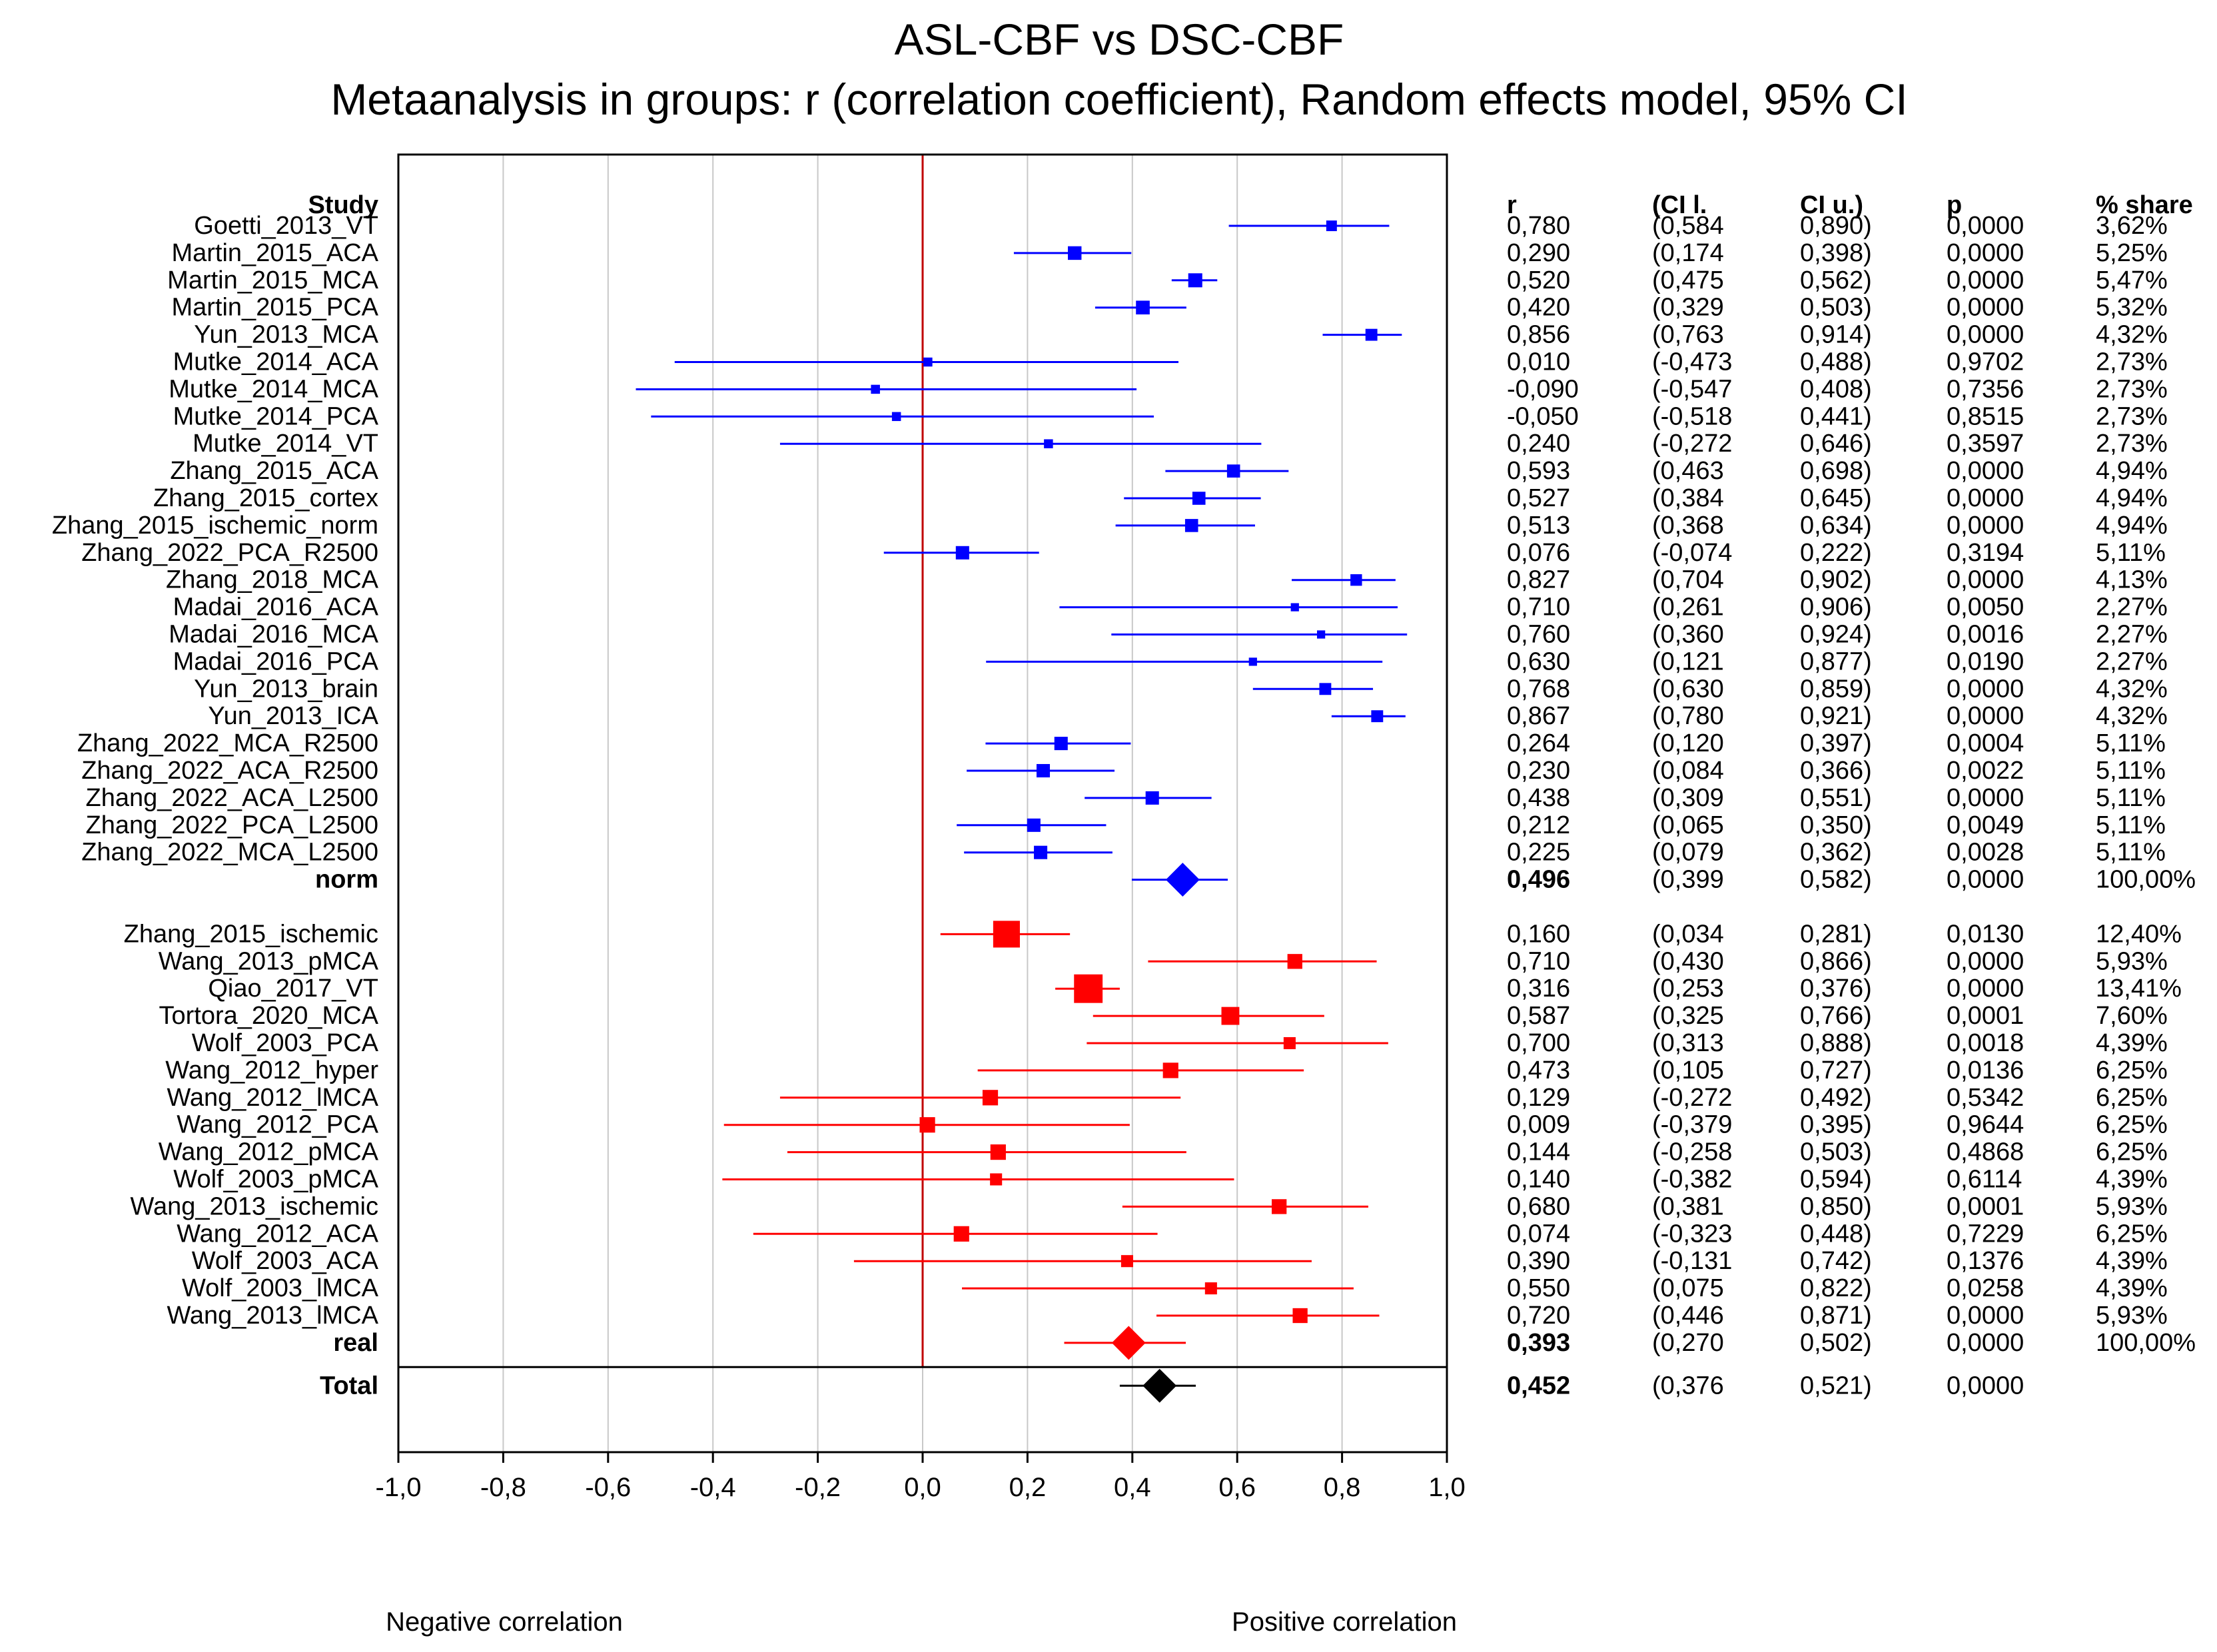 The image size is (2217, 1652). Describe the element at coordinates (273, 1098) in the screenshot. I see `study-label: Wang_2012_lMCA` at that location.